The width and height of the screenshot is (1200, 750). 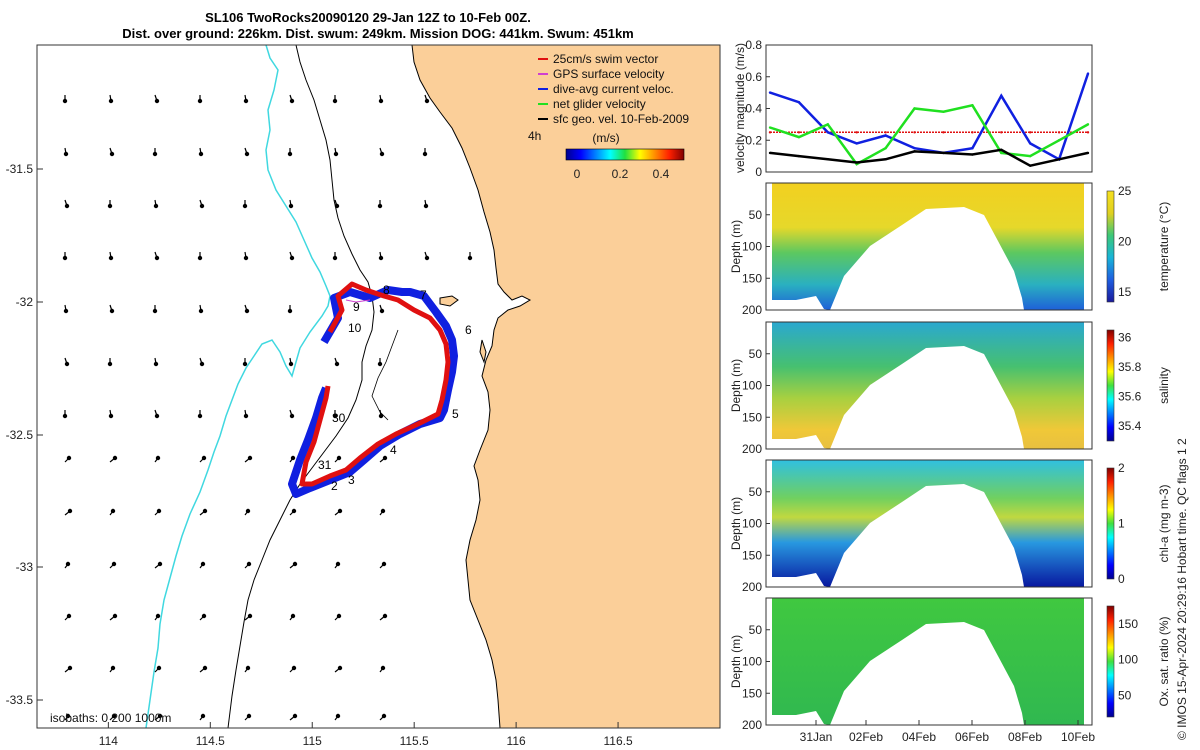 What do you see at coordinates (20, 700) in the screenshot?
I see `map-ytick-4: -33.5` at bounding box center [20, 700].